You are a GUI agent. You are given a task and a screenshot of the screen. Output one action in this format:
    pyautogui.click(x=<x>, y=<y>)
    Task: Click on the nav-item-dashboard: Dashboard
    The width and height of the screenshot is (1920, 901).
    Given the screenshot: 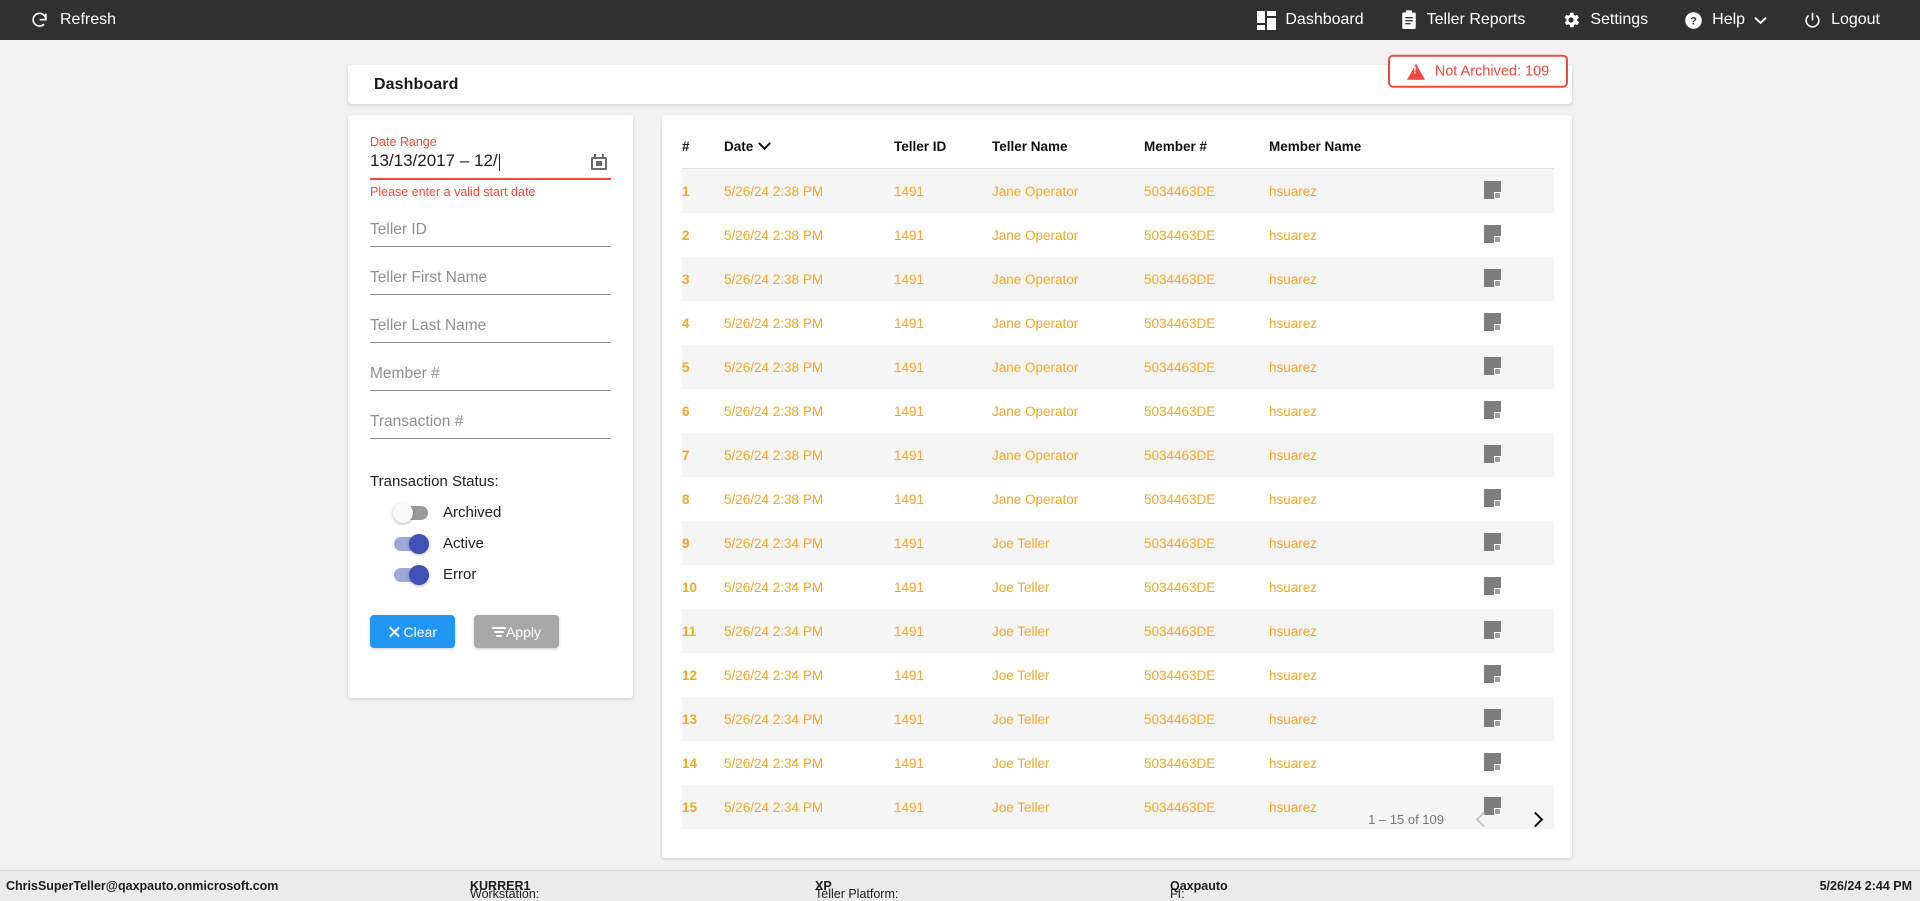 What is the action you would take?
    pyautogui.click(x=1310, y=20)
    